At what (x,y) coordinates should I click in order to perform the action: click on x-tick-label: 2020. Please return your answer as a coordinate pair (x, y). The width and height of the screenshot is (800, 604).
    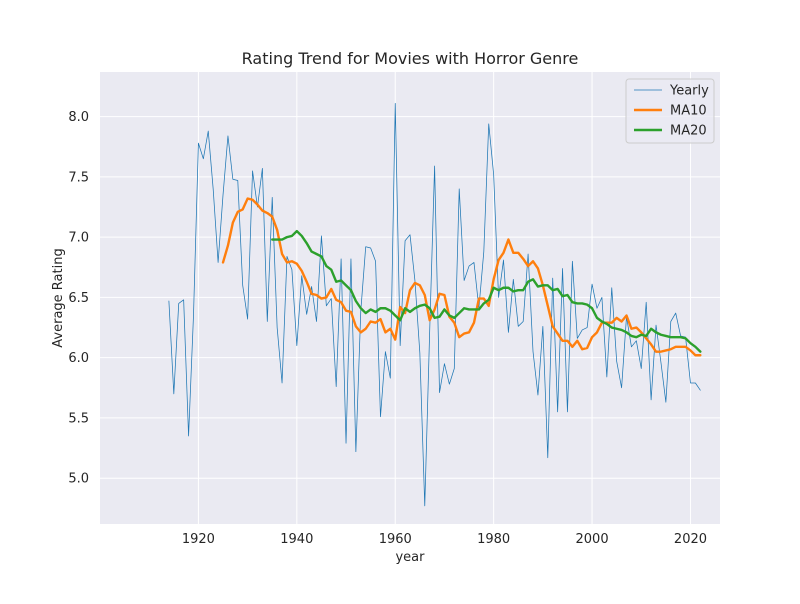
    Looking at the image, I should click on (690, 539).